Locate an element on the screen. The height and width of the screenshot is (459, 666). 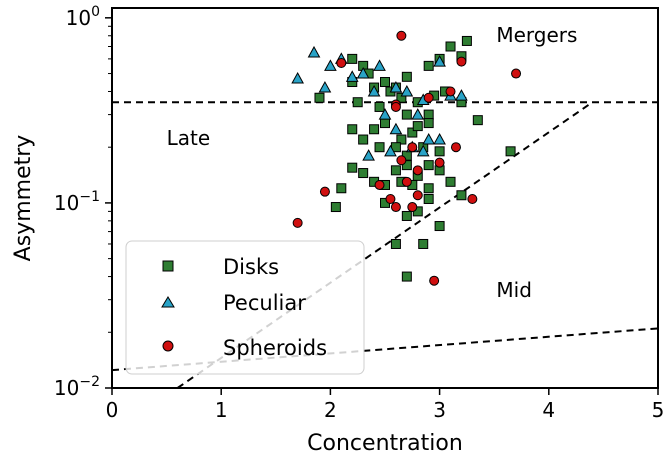
legend-label-peculiar: Peculiar is located at coordinates (264, 303).